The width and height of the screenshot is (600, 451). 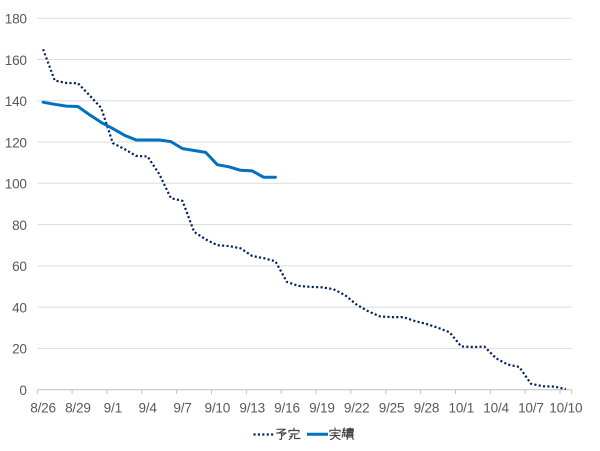 What do you see at coordinates (217, 408) in the screenshot?
I see `svg-text: 9/10` at bounding box center [217, 408].